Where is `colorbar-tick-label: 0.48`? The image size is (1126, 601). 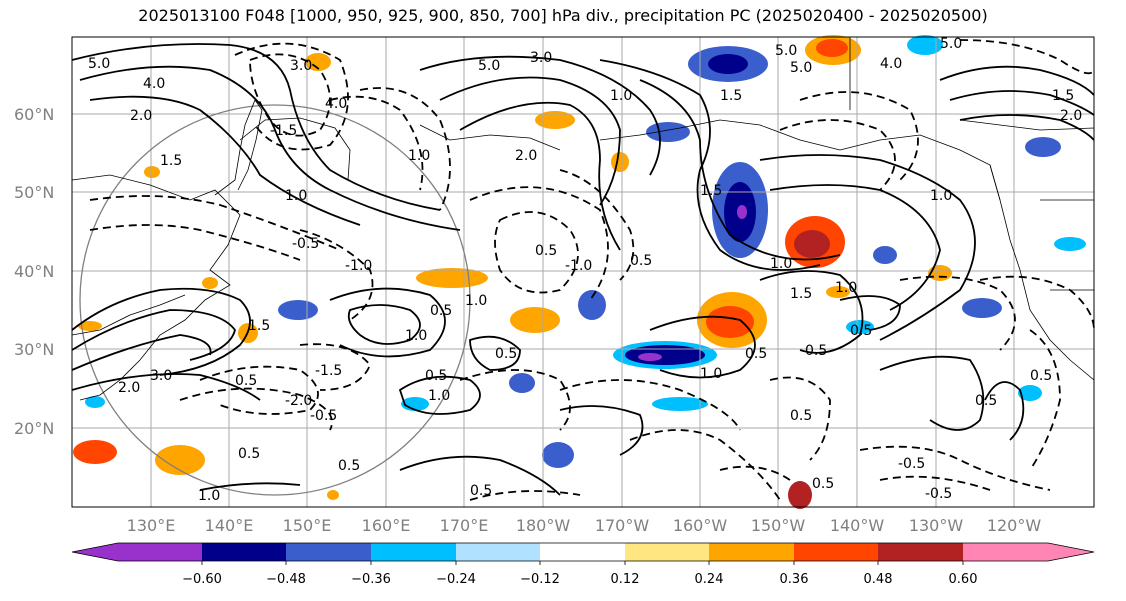
colorbar-tick-label: 0.48 is located at coordinates (878, 579).